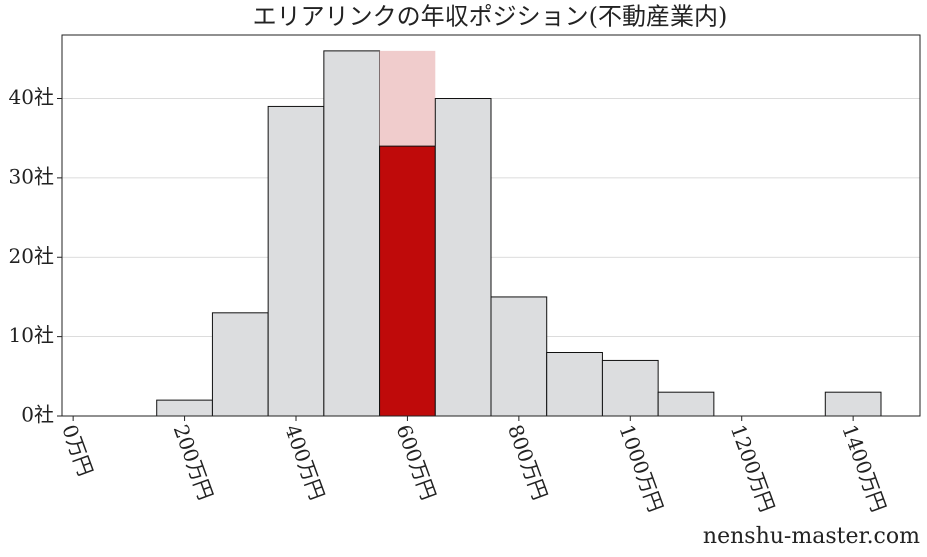 The width and height of the screenshot is (927, 557). Describe the element at coordinates (811, 536) in the screenshot. I see `watermark: nenshu-master.com` at that location.